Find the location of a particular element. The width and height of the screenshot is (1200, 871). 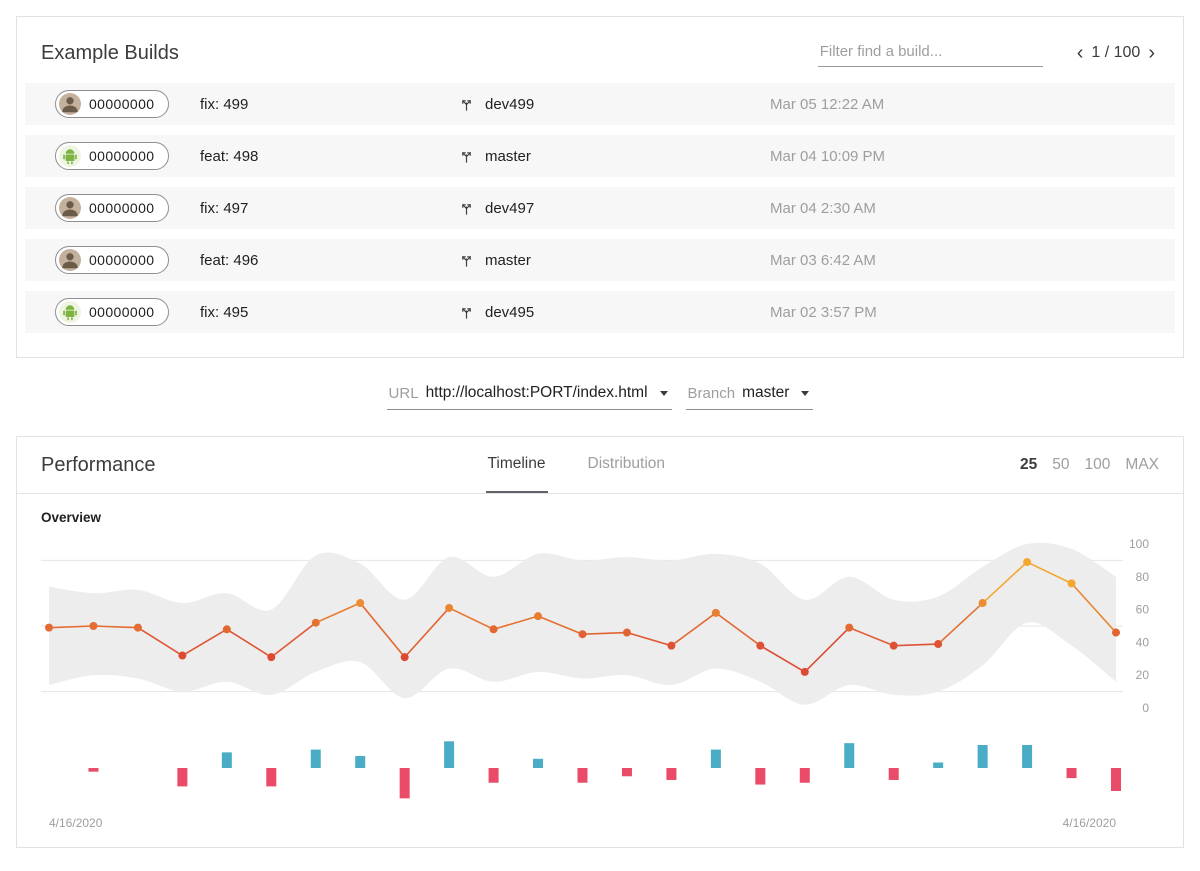

build-date: Mar 04 10:09 PM is located at coordinates (828, 156).